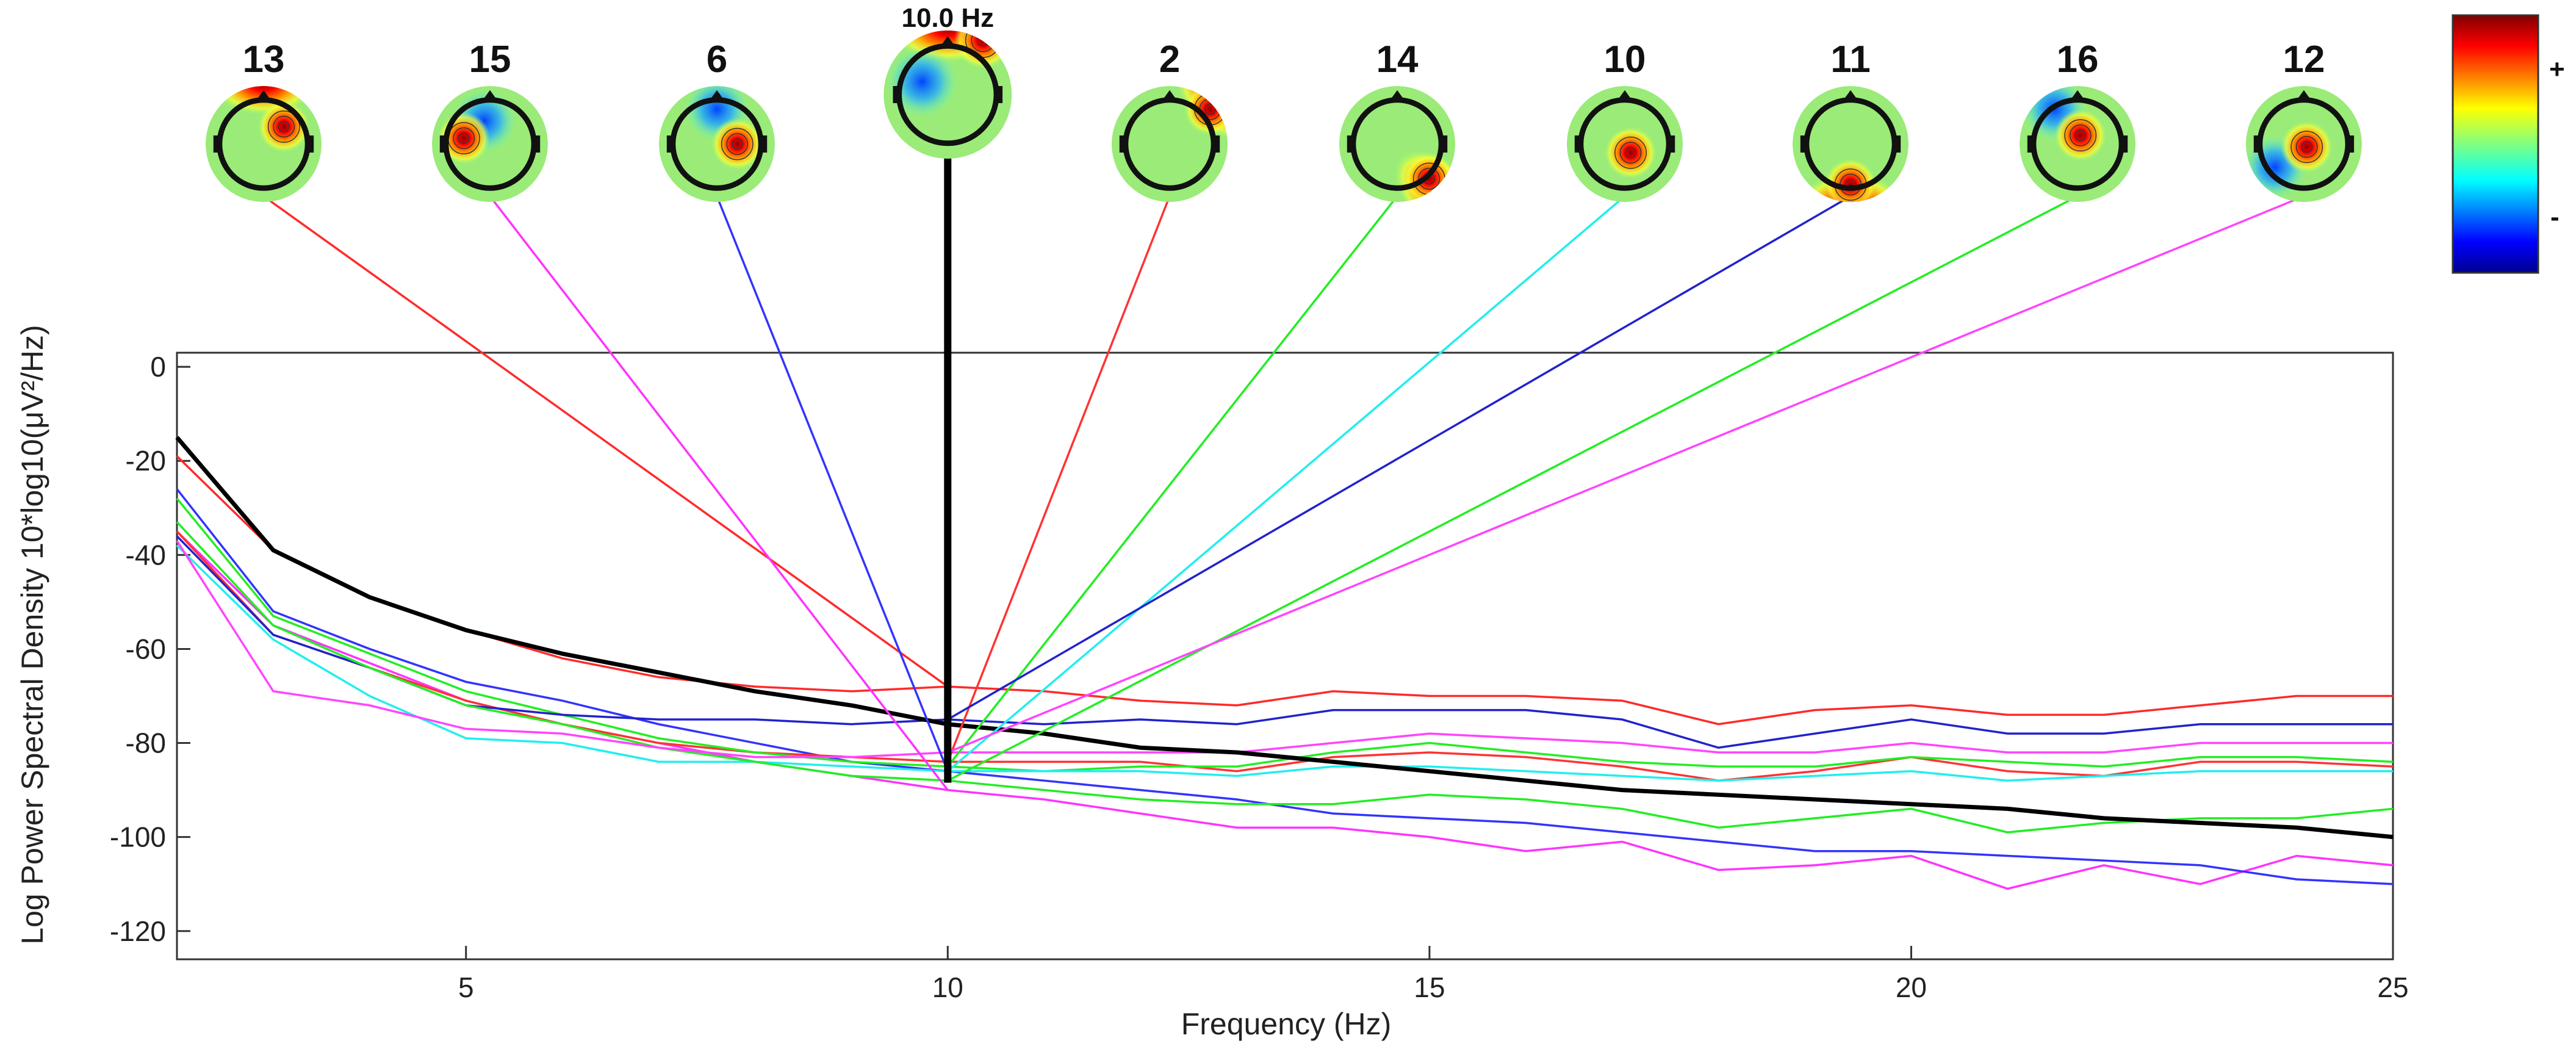 The height and width of the screenshot is (1049, 2576). I want to click on y-tick-label: -40, so click(146, 555).